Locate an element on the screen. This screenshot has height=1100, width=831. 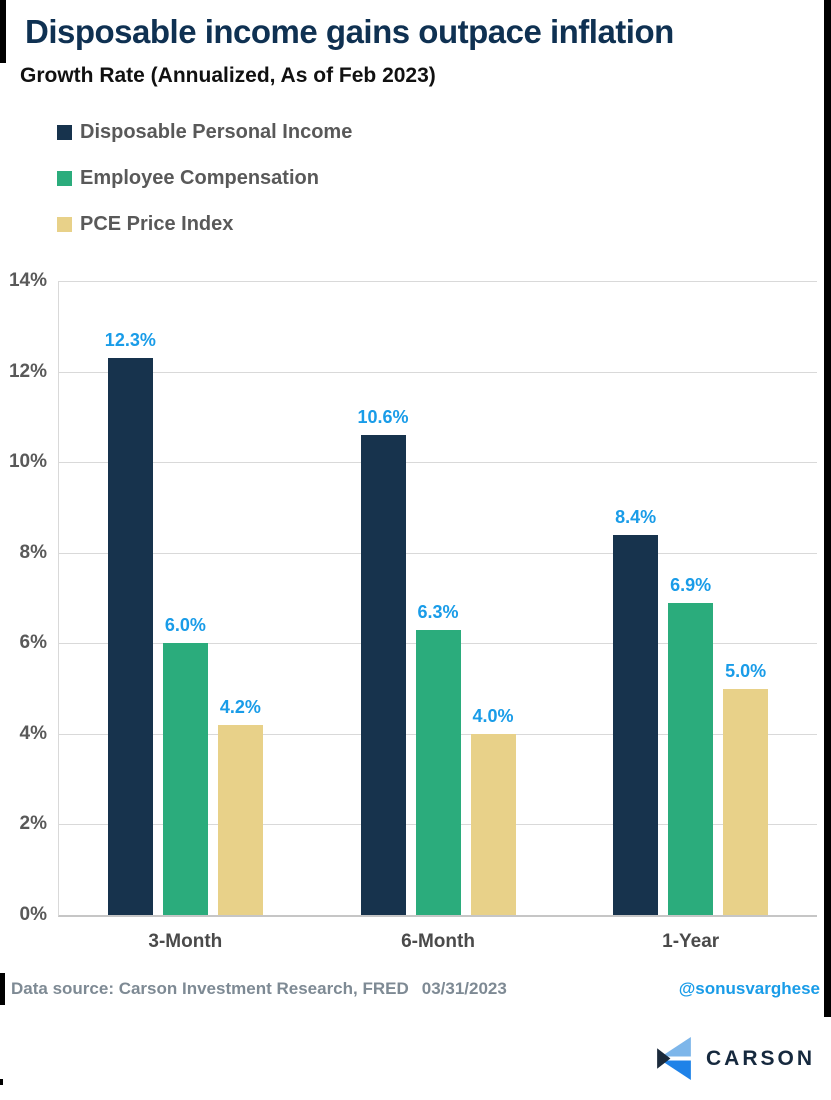
y-axis-tick-label: 2% is located at coordinates (33, 824).